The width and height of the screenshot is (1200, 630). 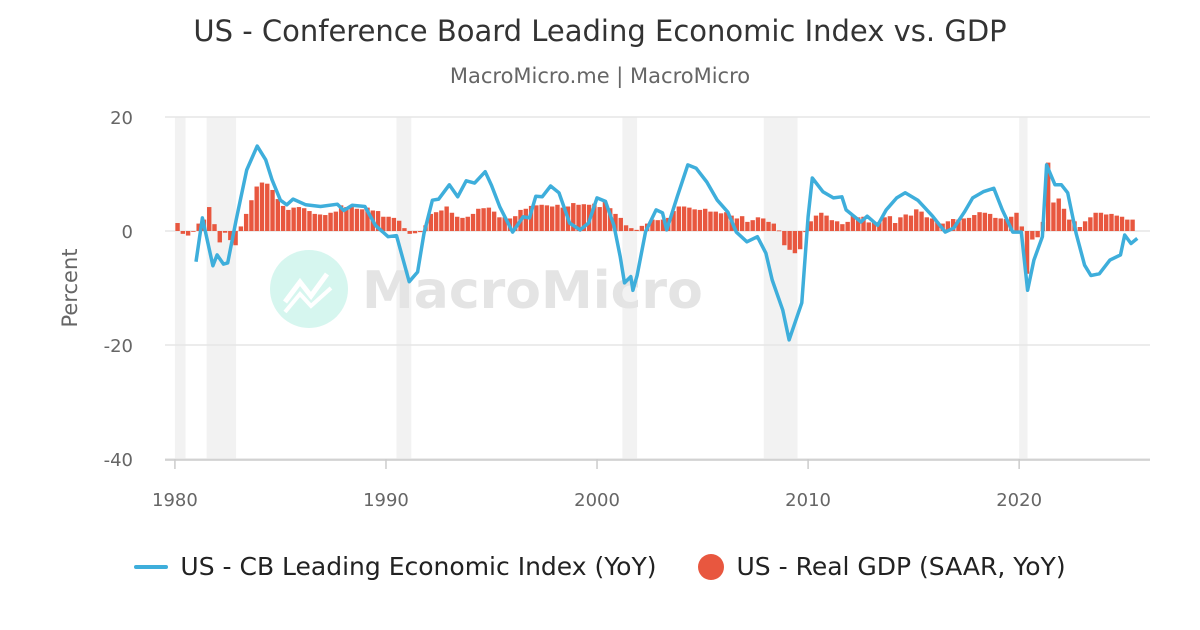 What do you see at coordinates (901, 566) in the screenshot?
I see `legend-label: US - Real GDP (SAAR, YoY)` at bounding box center [901, 566].